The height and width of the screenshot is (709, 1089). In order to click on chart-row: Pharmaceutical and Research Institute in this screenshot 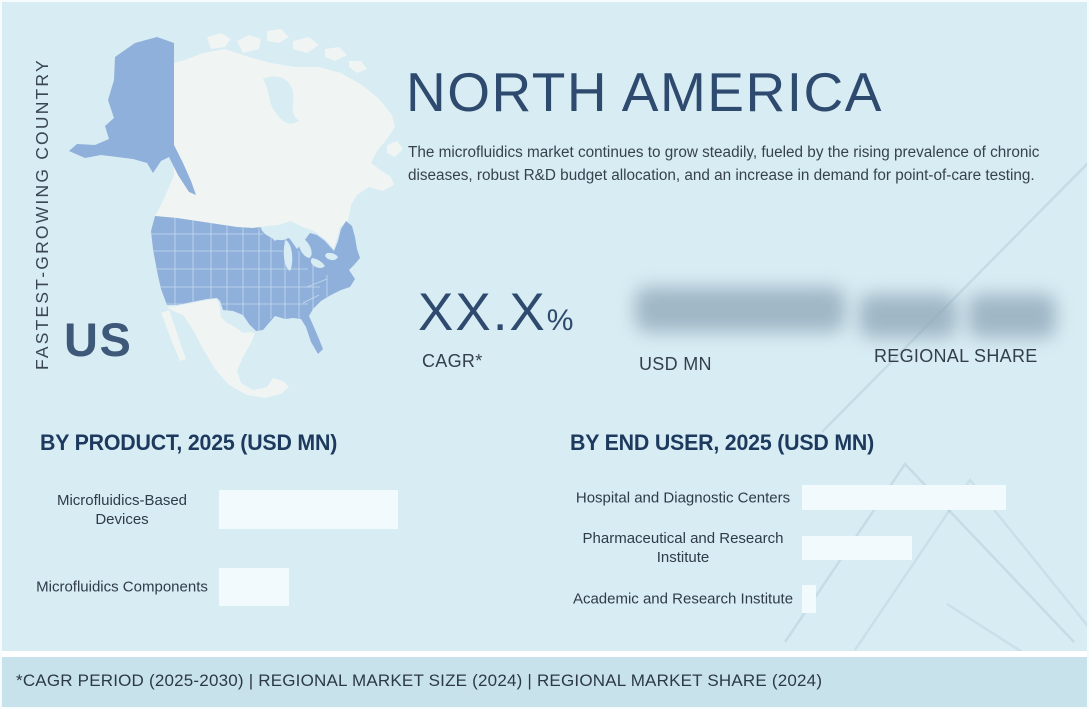, I will do `click(797, 548)`.